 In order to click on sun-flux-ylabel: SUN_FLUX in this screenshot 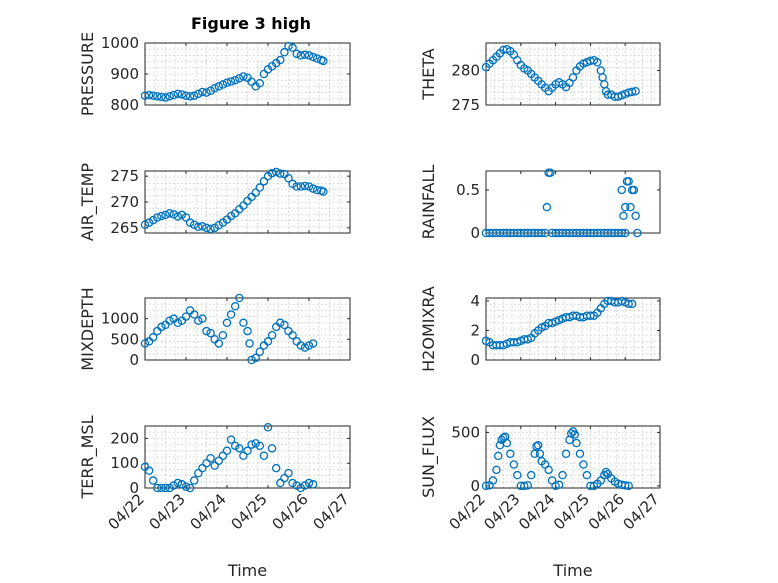, I will do `click(429, 457)`.